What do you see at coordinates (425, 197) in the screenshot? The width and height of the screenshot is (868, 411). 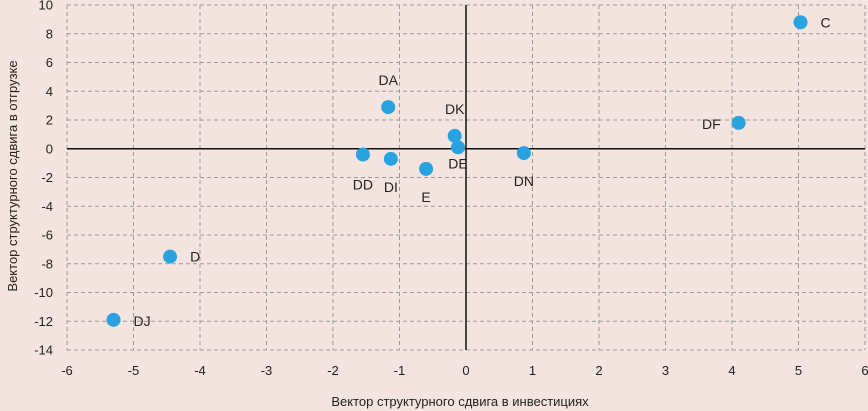 I see `point-label-e: E` at bounding box center [425, 197].